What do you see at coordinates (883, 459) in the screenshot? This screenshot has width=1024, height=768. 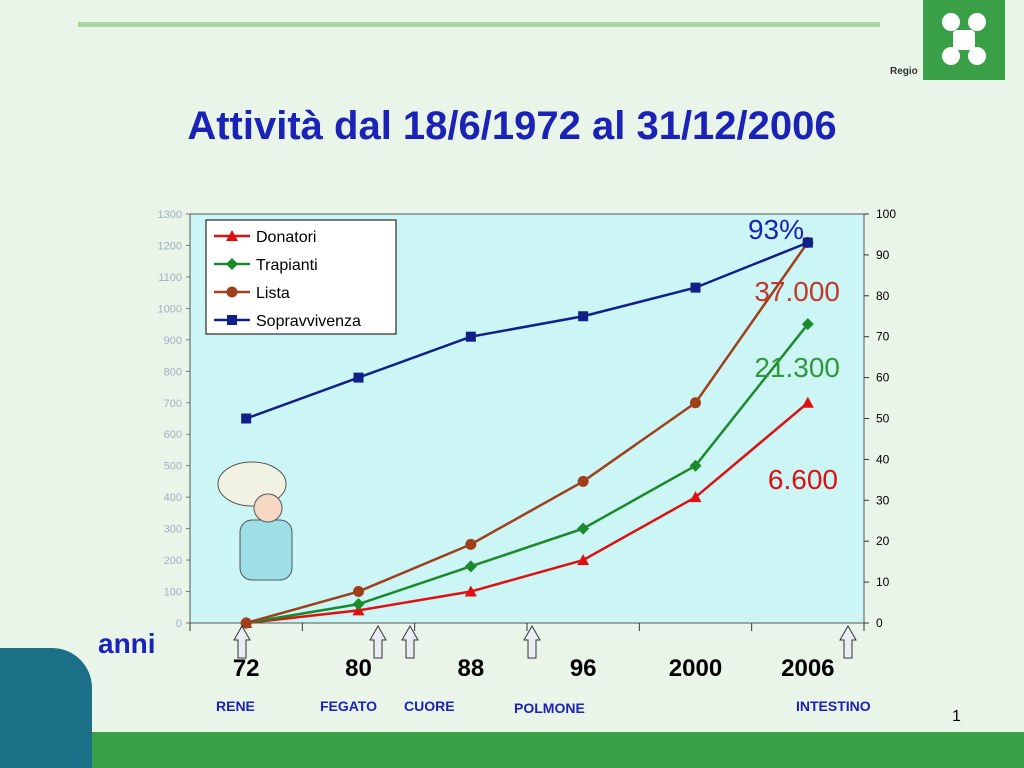 I see `y-right-tick-label: 40` at bounding box center [883, 459].